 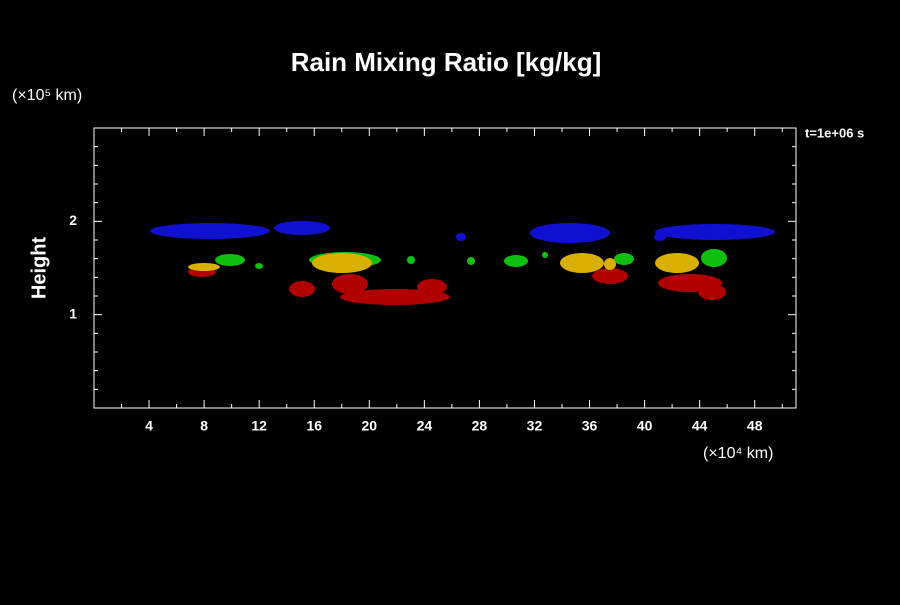 What do you see at coordinates (39, 268) in the screenshot?
I see `y-axis-label: Height` at bounding box center [39, 268].